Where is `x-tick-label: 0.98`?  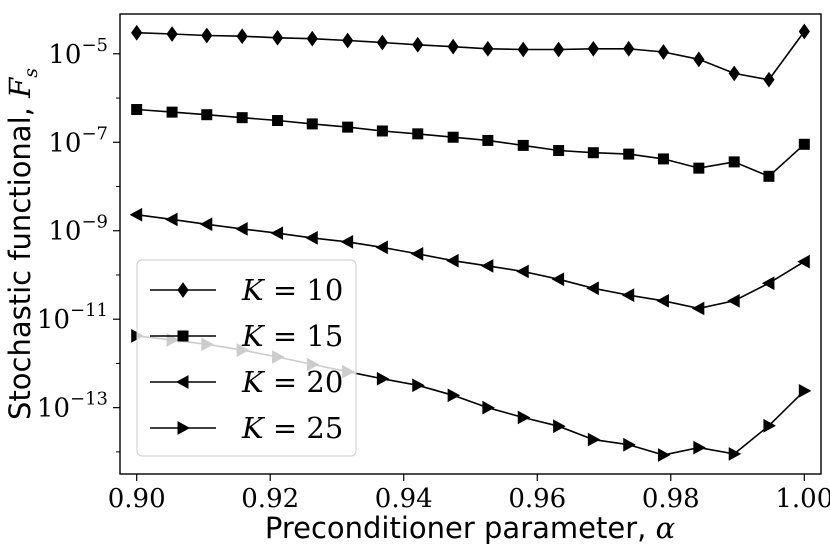 x-tick-label: 0.98 is located at coordinates (671, 499).